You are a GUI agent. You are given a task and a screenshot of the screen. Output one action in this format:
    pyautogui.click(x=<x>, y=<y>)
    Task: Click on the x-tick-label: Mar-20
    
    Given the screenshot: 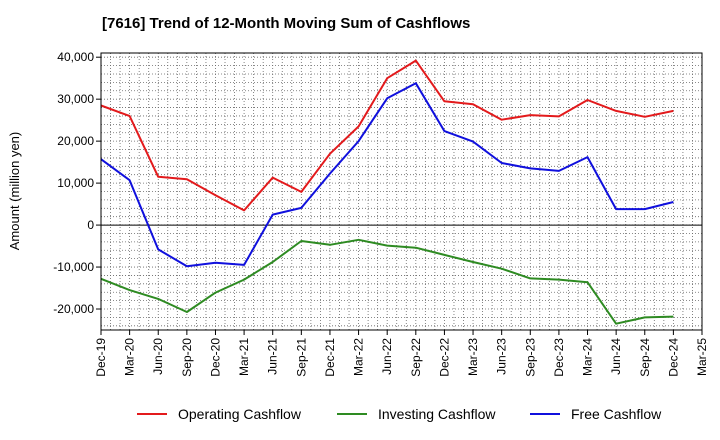 What is the action you would take?
    pyautogui.click(x=130, y=357)
    